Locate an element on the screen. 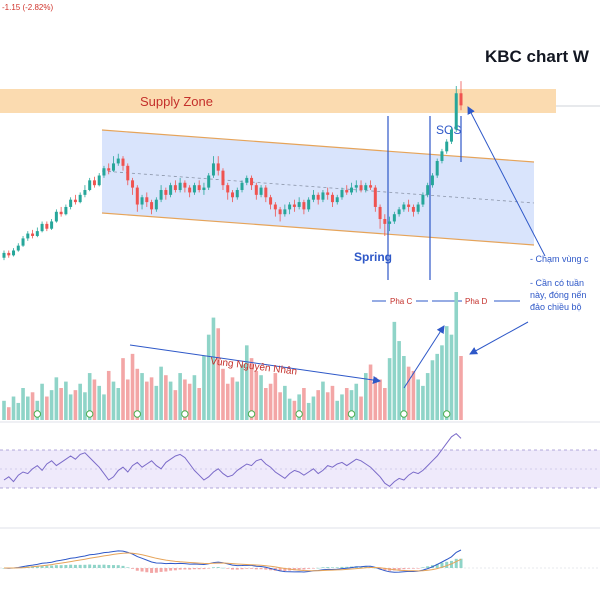 The height and width of the screenshot is (605, 600). macd-signal-line is located at coordinates (233, 562).